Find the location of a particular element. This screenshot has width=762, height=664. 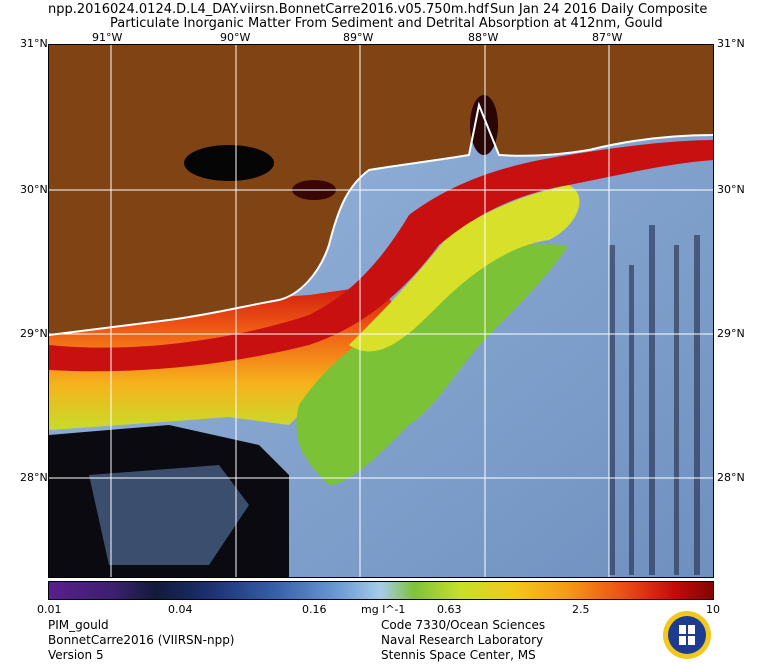

lat-label-30n-right: 30°N is located at coordinates (731, 189).